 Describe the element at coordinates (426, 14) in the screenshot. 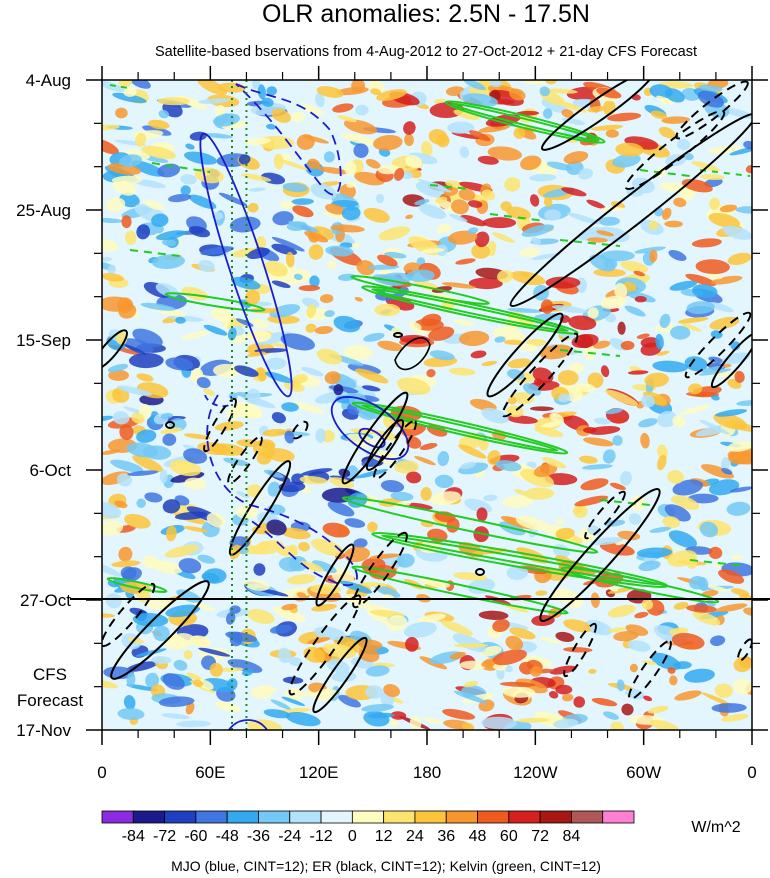

I see `chart-title: OLR anomalies: 2.5N - 17.5N` at that location.